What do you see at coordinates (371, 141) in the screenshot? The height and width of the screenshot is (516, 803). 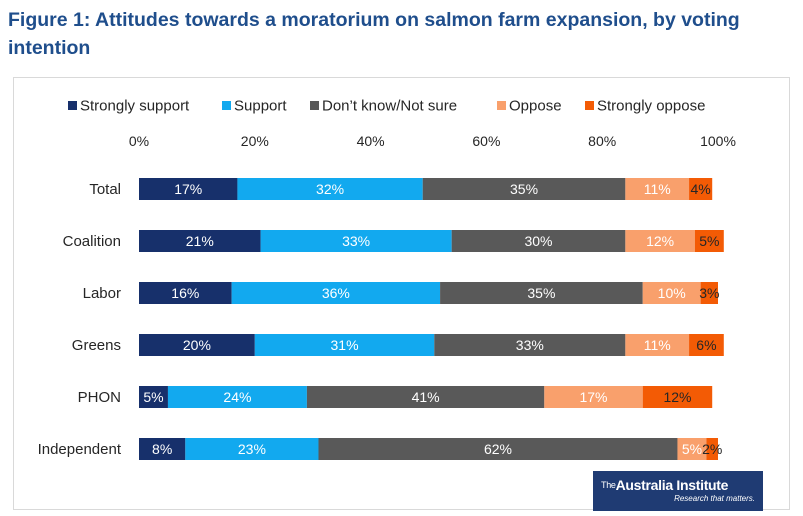 I see `x-tick-label: 40%` at bounding box center [371, 141].